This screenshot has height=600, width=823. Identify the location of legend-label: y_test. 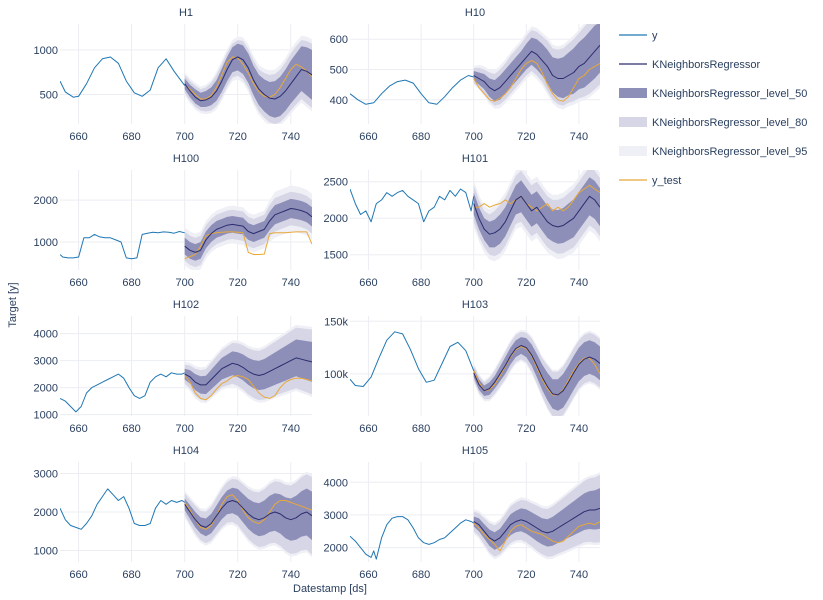
(666, 181).